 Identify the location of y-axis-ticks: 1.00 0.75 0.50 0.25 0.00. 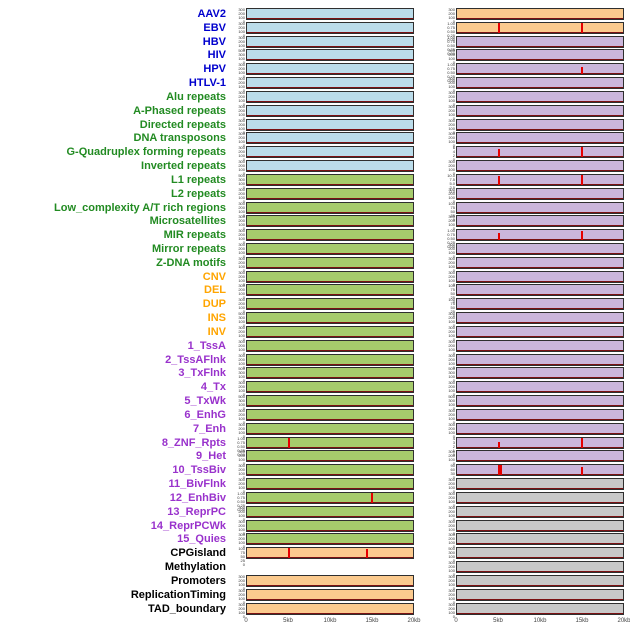
(448, 30).